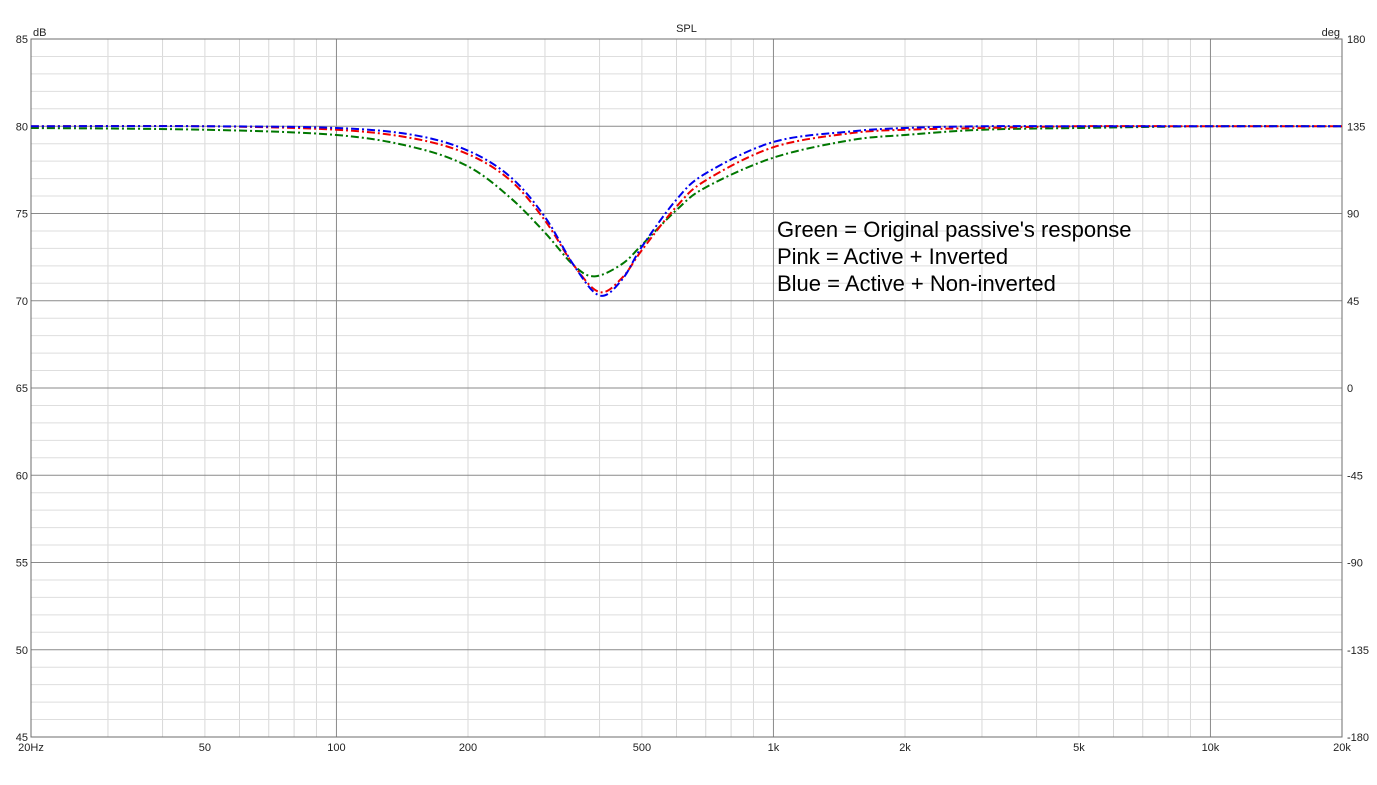  I want to click on y-tick-label-right: 90, so click(1353, 215).